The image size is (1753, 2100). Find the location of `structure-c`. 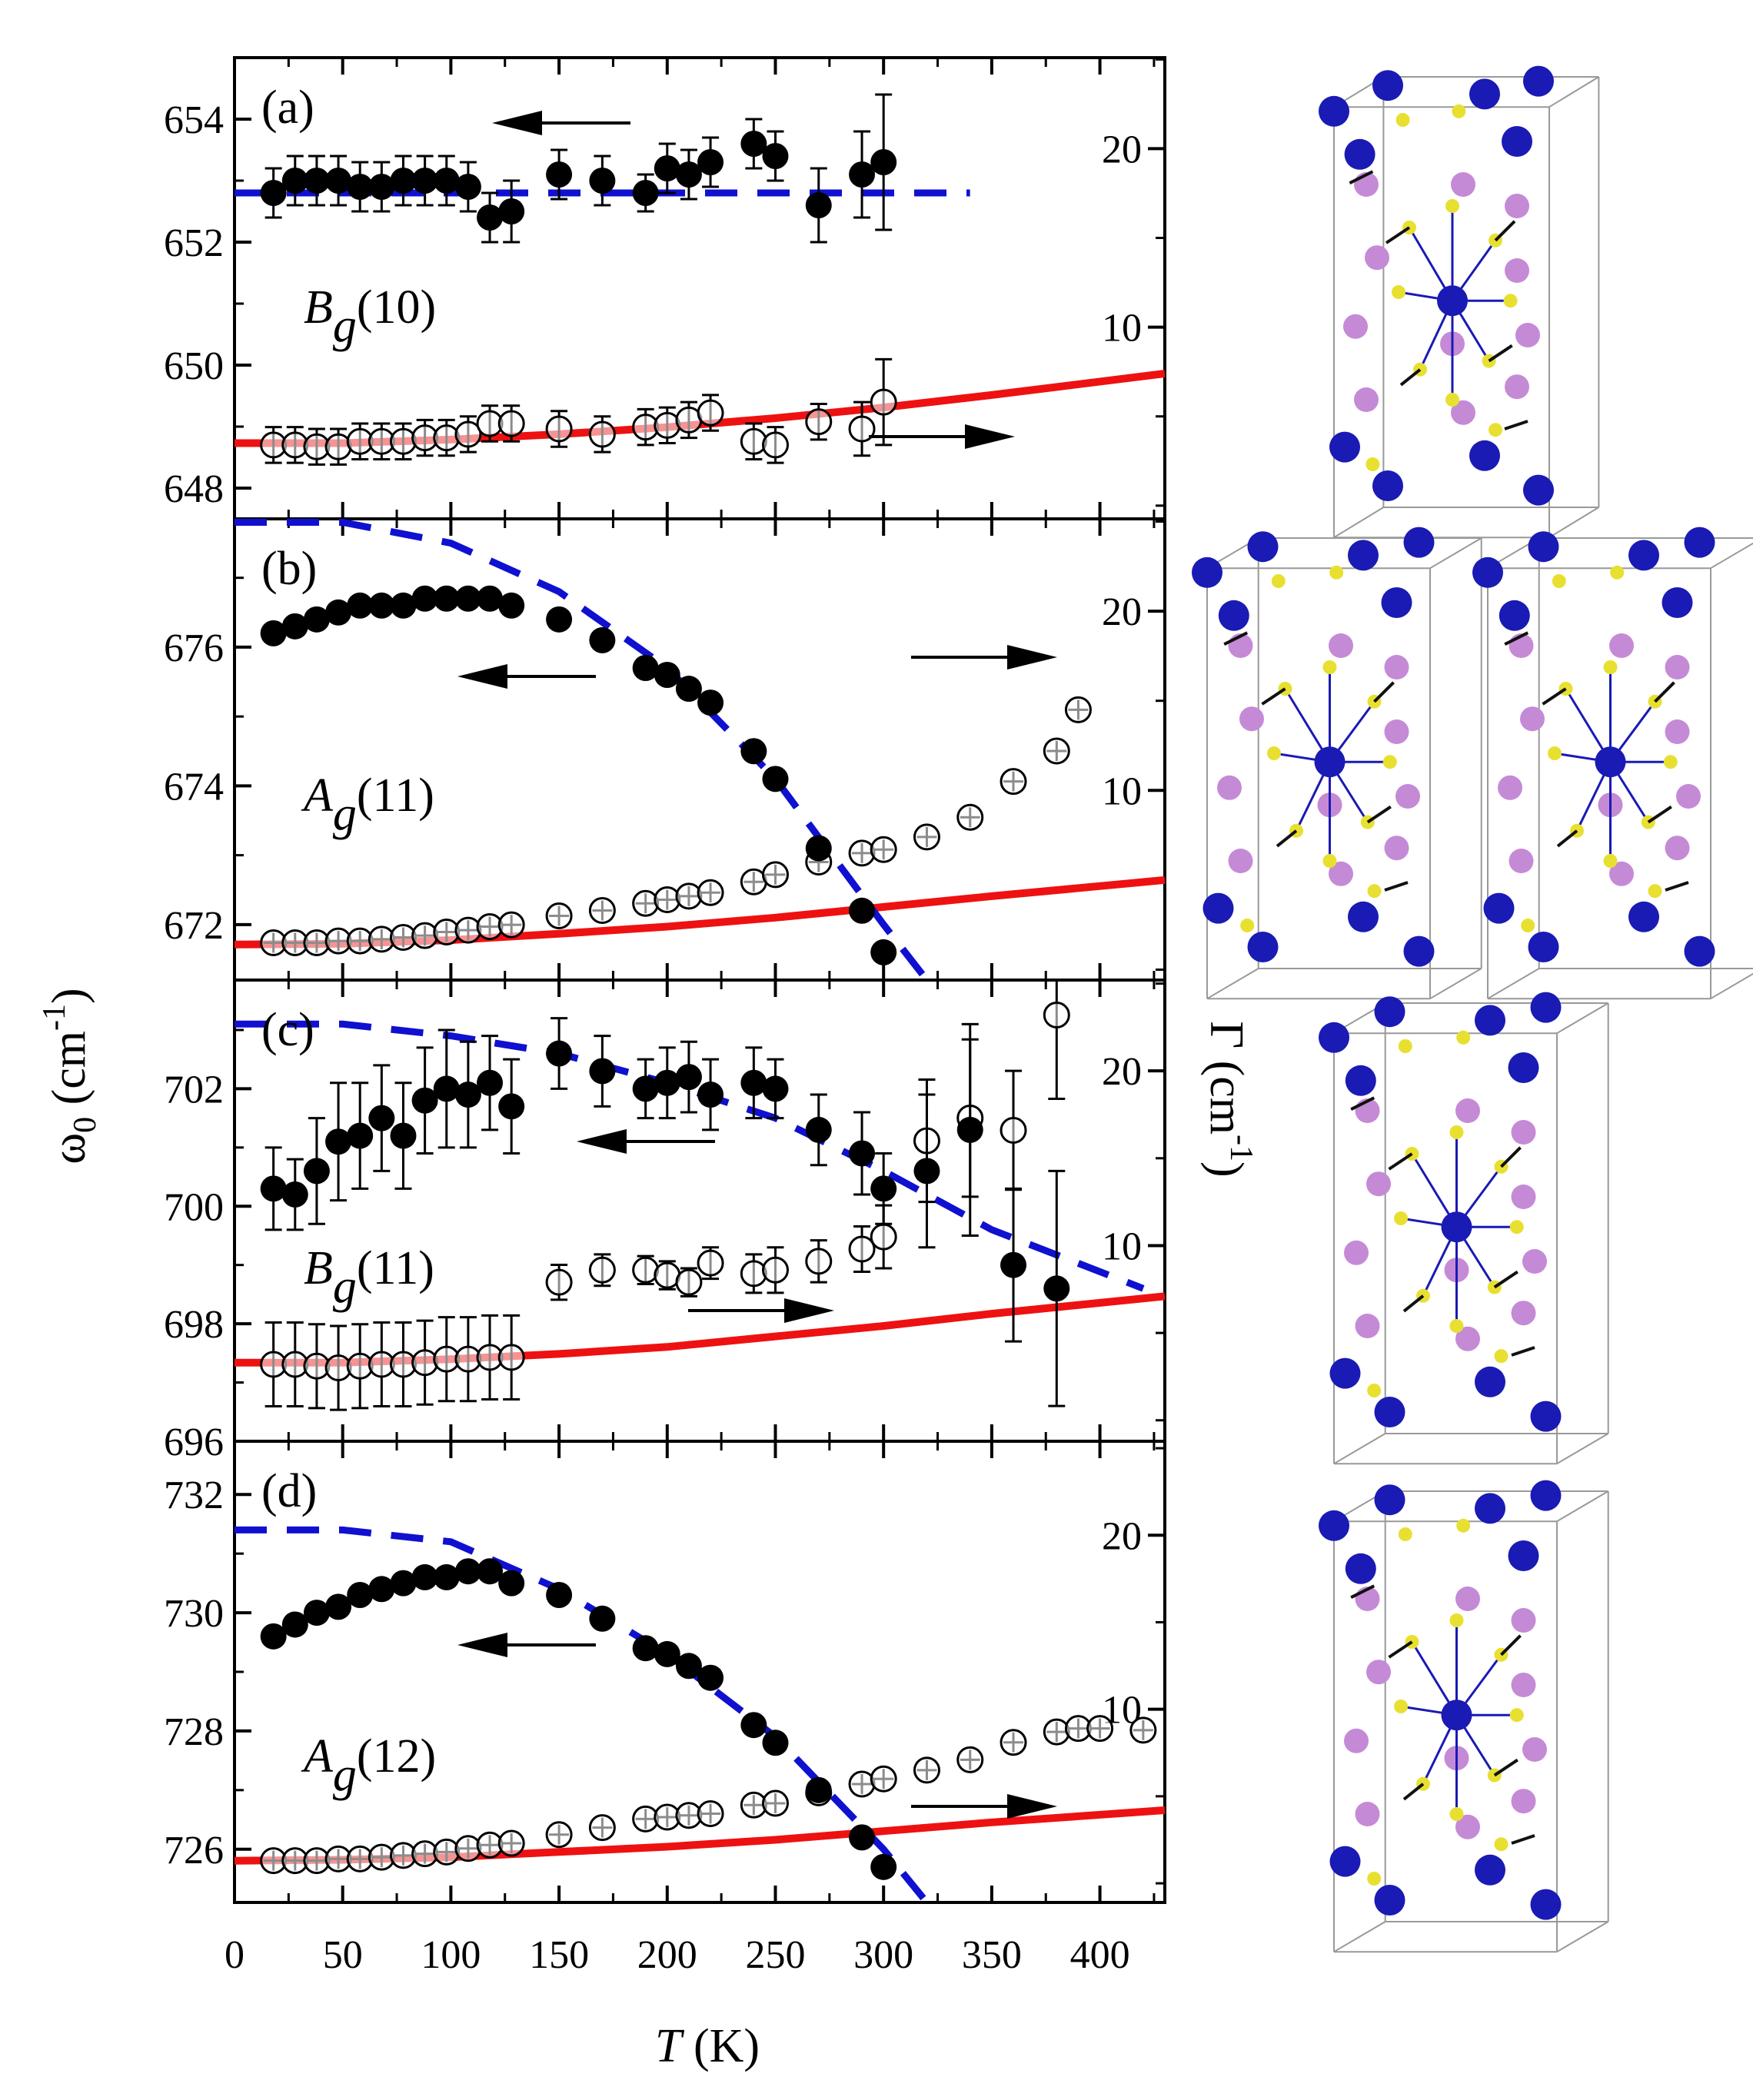

structure-c is located at coordinates (1464, 1228).